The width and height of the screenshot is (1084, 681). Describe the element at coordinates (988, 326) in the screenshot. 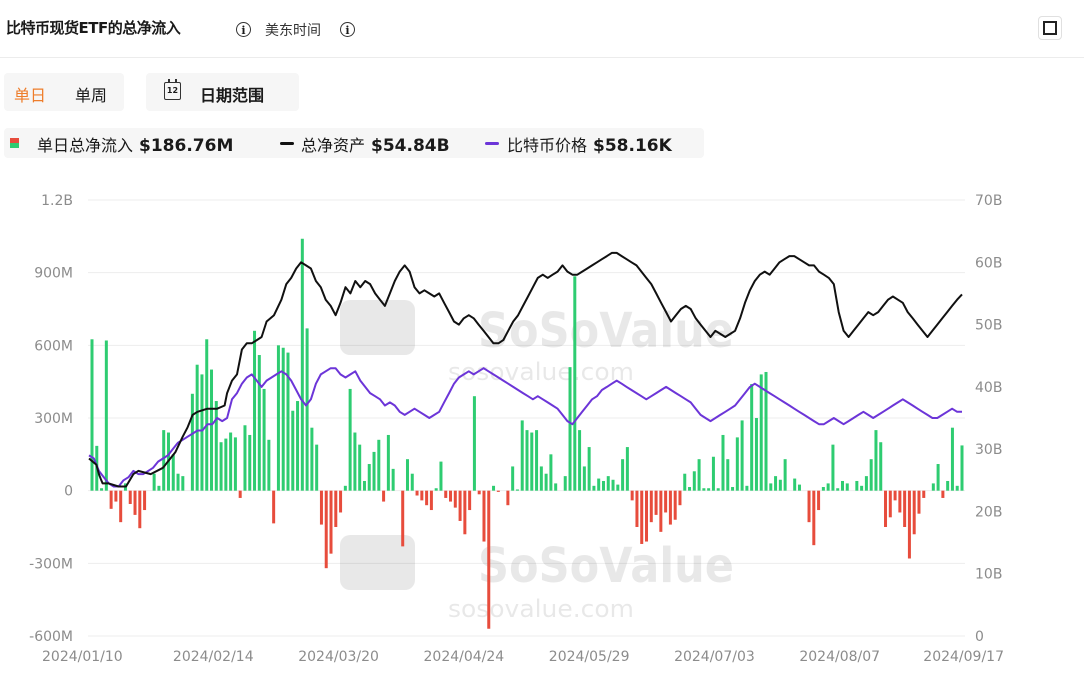

I see `y-right-tick-label: 50B` at that location.